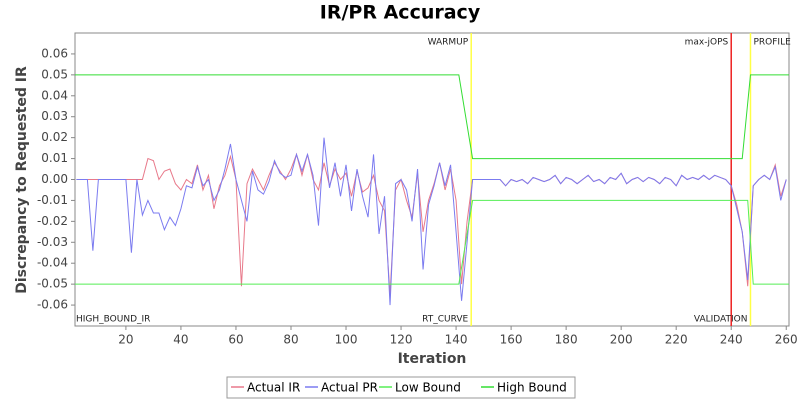 The height and width of the screenshot is (400, 800). I want to click on legend-label: Low Bound, so click(428, 388).